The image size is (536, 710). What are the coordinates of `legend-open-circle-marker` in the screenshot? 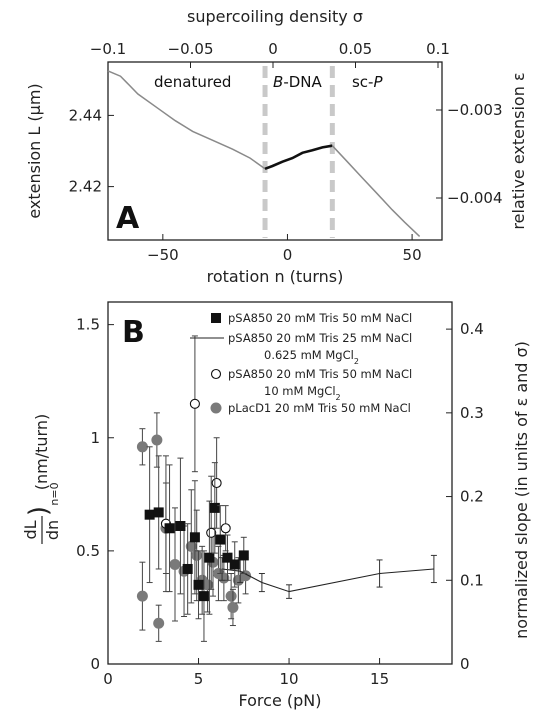 It's located at (216, 374).